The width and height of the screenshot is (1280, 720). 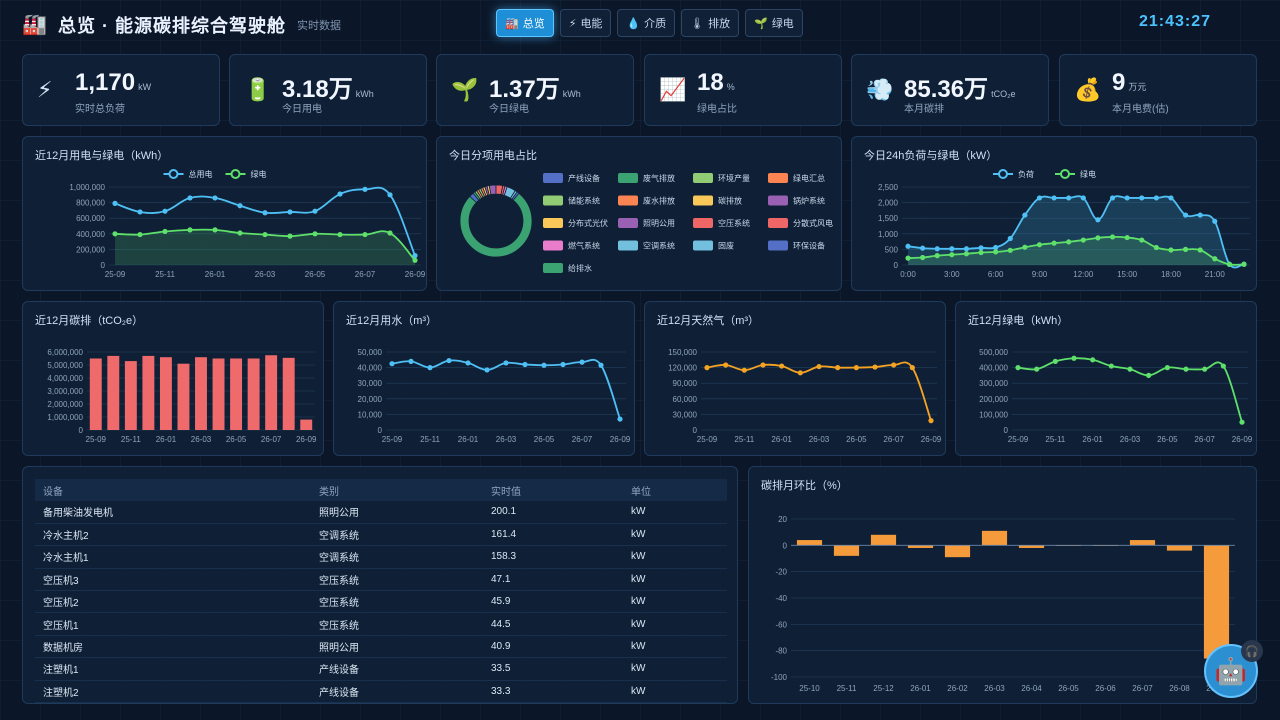 I want to click on legend-label: 环境产量, so click(x=734, y=178).